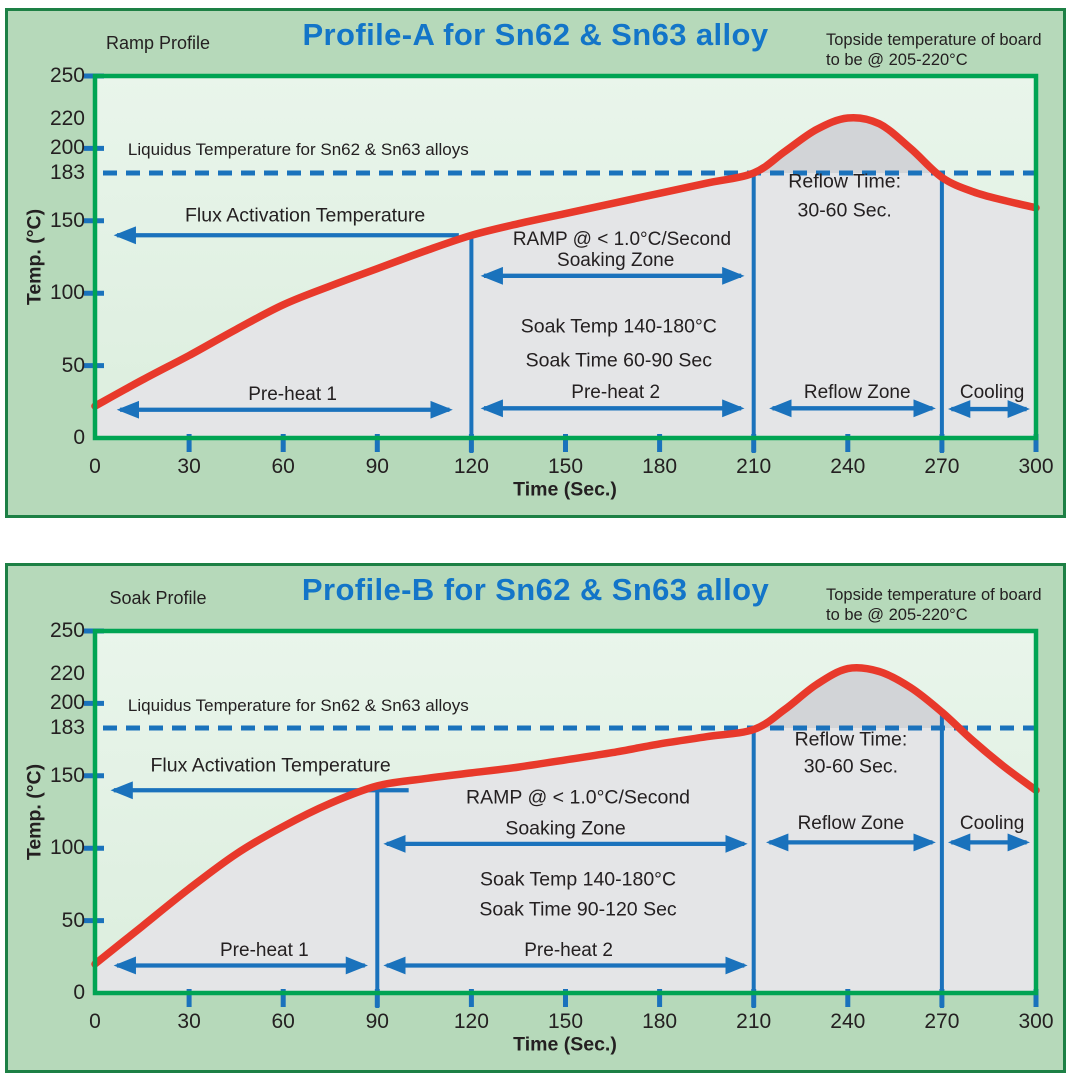  I want to click on profile-b-subtitle: Soak Profile, so click(158, 598).